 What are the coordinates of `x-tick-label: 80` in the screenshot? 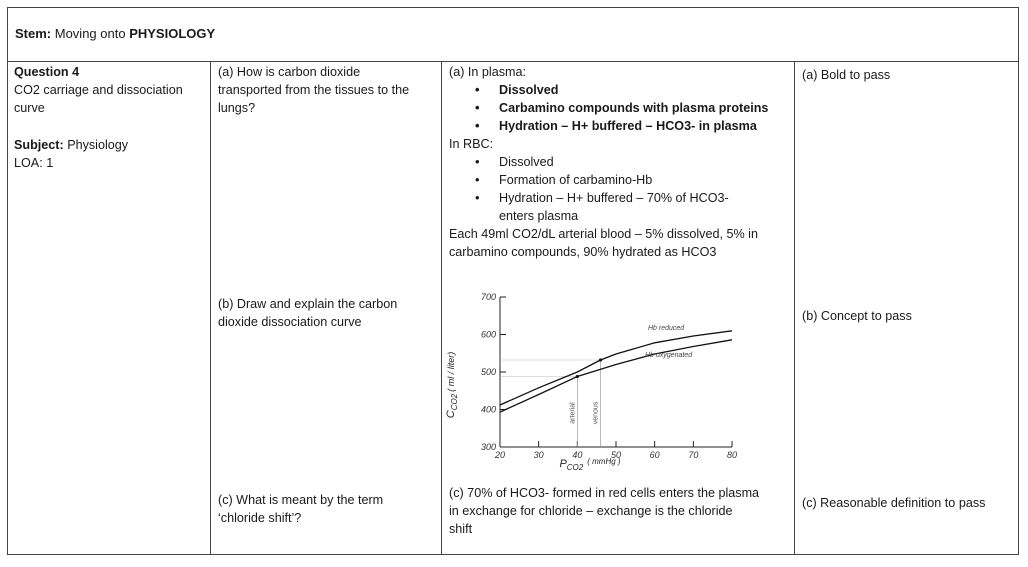 It's located at (732, 455).